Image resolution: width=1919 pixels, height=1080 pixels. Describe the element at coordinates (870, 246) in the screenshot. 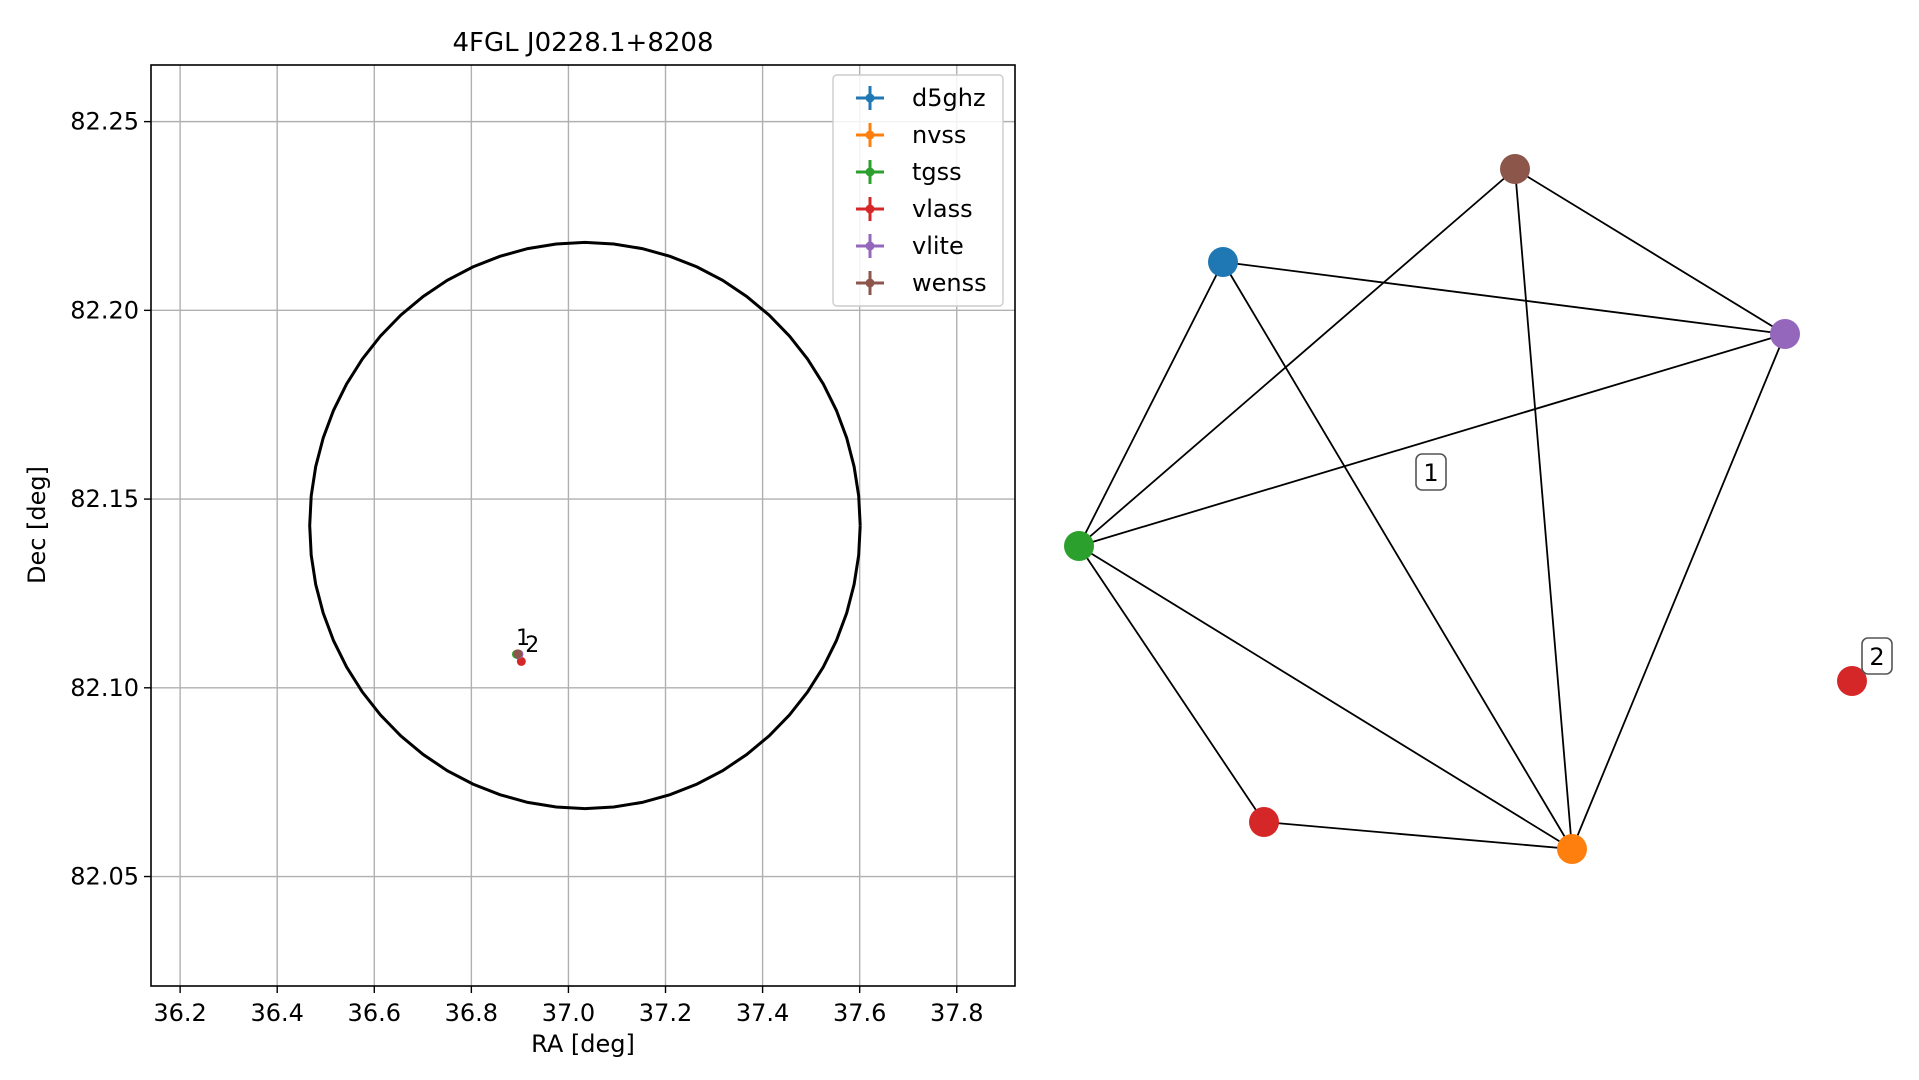

I see `legend-dot-vlite` at that location.